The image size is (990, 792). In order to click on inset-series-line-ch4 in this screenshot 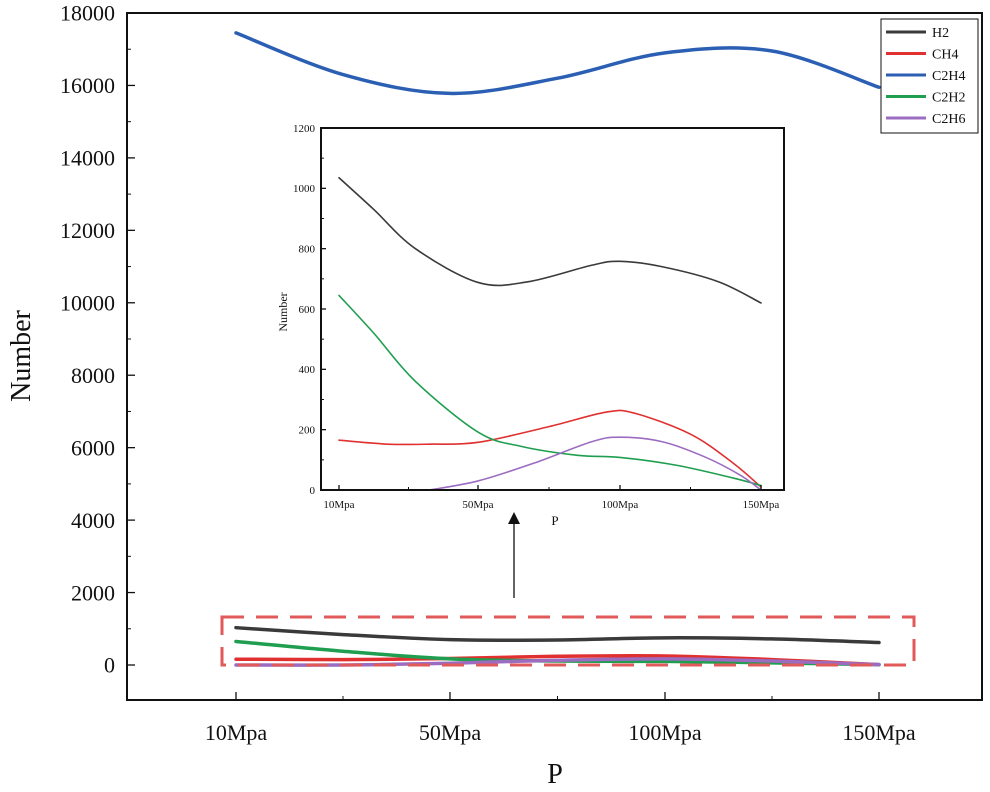, I will do `click(550, 448)`.